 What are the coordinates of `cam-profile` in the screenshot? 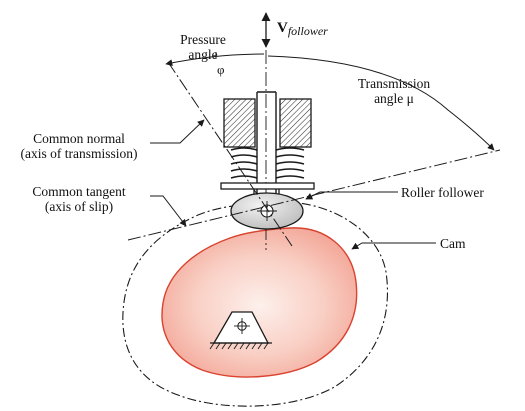 It's located at (259, 302).